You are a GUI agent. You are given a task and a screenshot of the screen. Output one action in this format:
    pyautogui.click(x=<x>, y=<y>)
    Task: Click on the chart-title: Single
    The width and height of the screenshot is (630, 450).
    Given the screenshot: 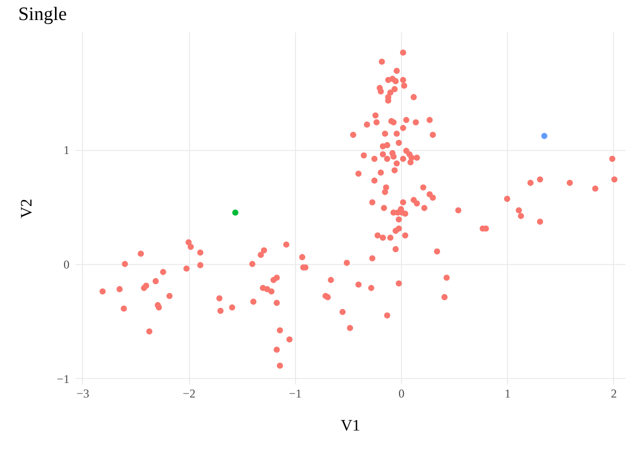 What is the action you would take?
    pyautogui.click(x=42, y=14)
    